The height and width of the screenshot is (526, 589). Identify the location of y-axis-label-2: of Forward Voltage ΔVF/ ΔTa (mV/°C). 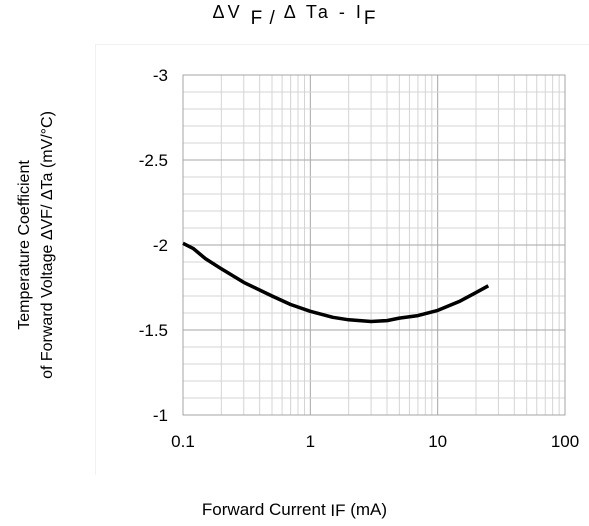
(47, 245).